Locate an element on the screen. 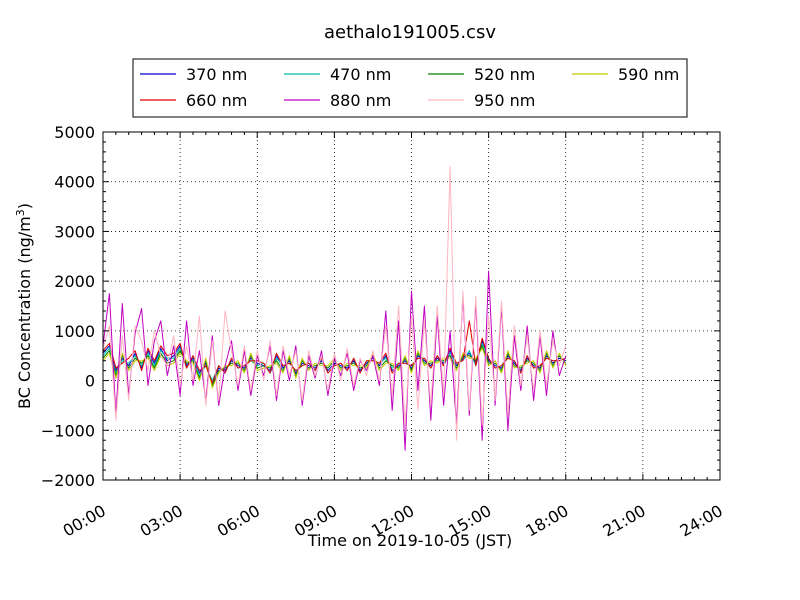 The height and width of the screenshot is (600, 800). x-tick-label: 24:00 is located at coordinates (701, 521).